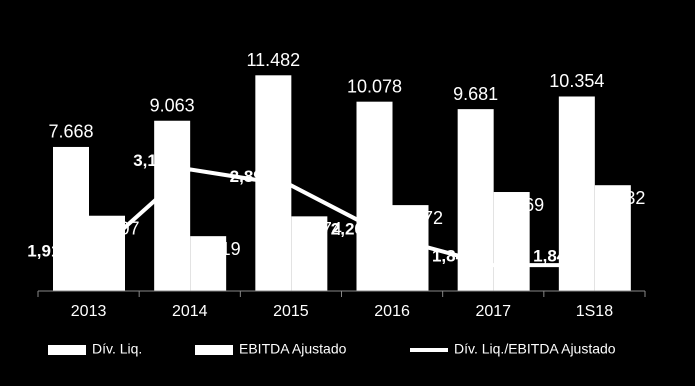 The height and width of the screenshot is (386, 695). I want to click on bar-value-label: 7.668, so click(70, 132).